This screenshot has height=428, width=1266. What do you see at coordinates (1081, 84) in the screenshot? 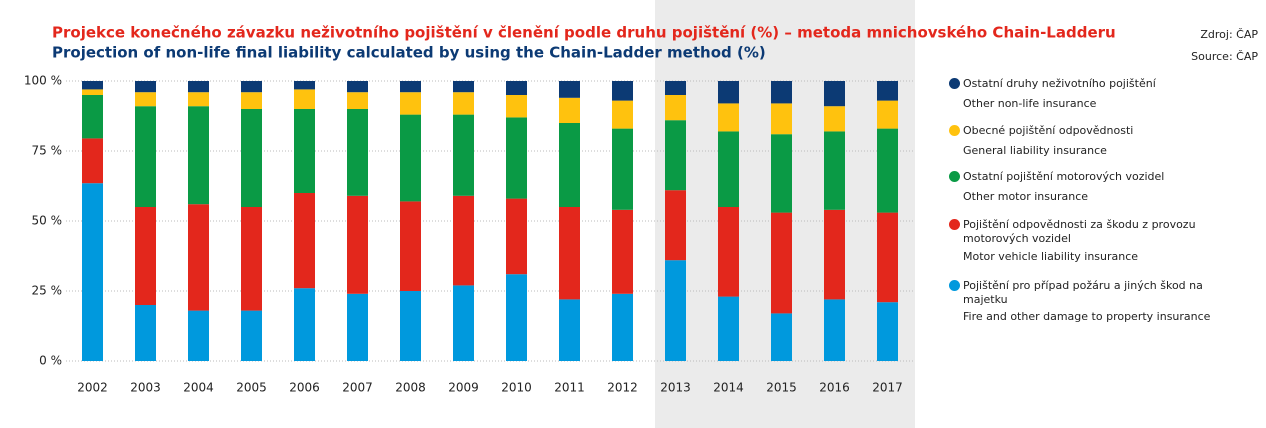
I see `legend-label: Ostatní druhy neživotního pojištění` at bounding box center [1081, 84].